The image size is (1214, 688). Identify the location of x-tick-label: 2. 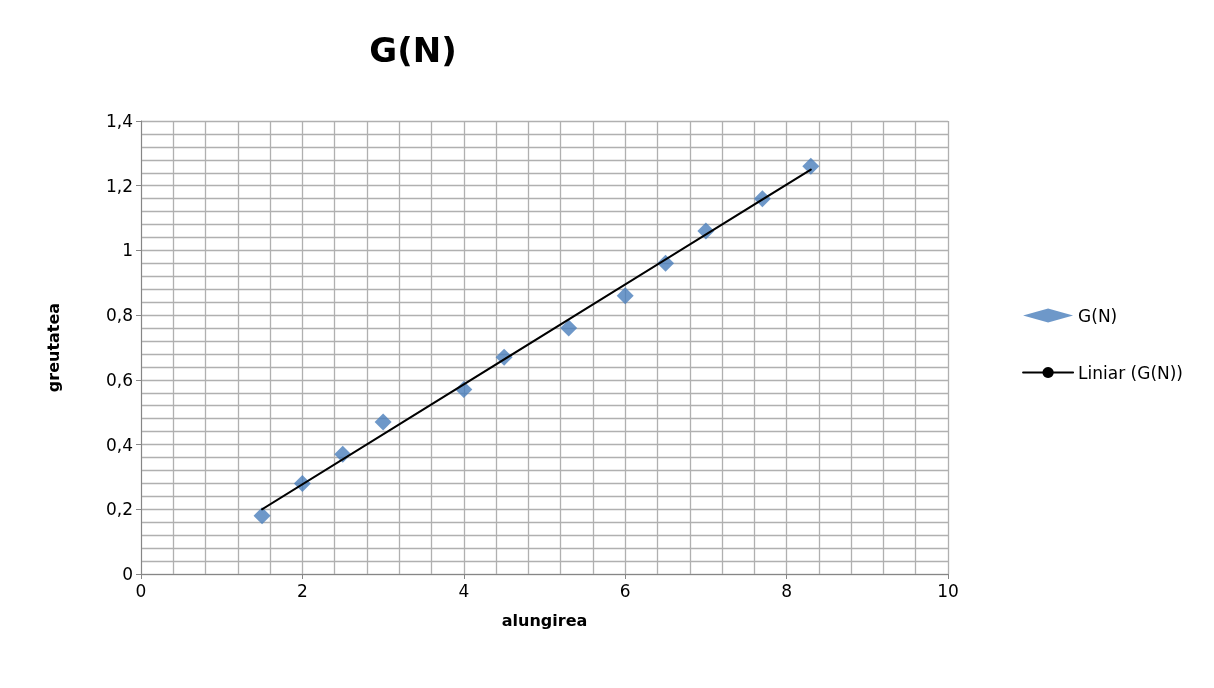
(302, 590).